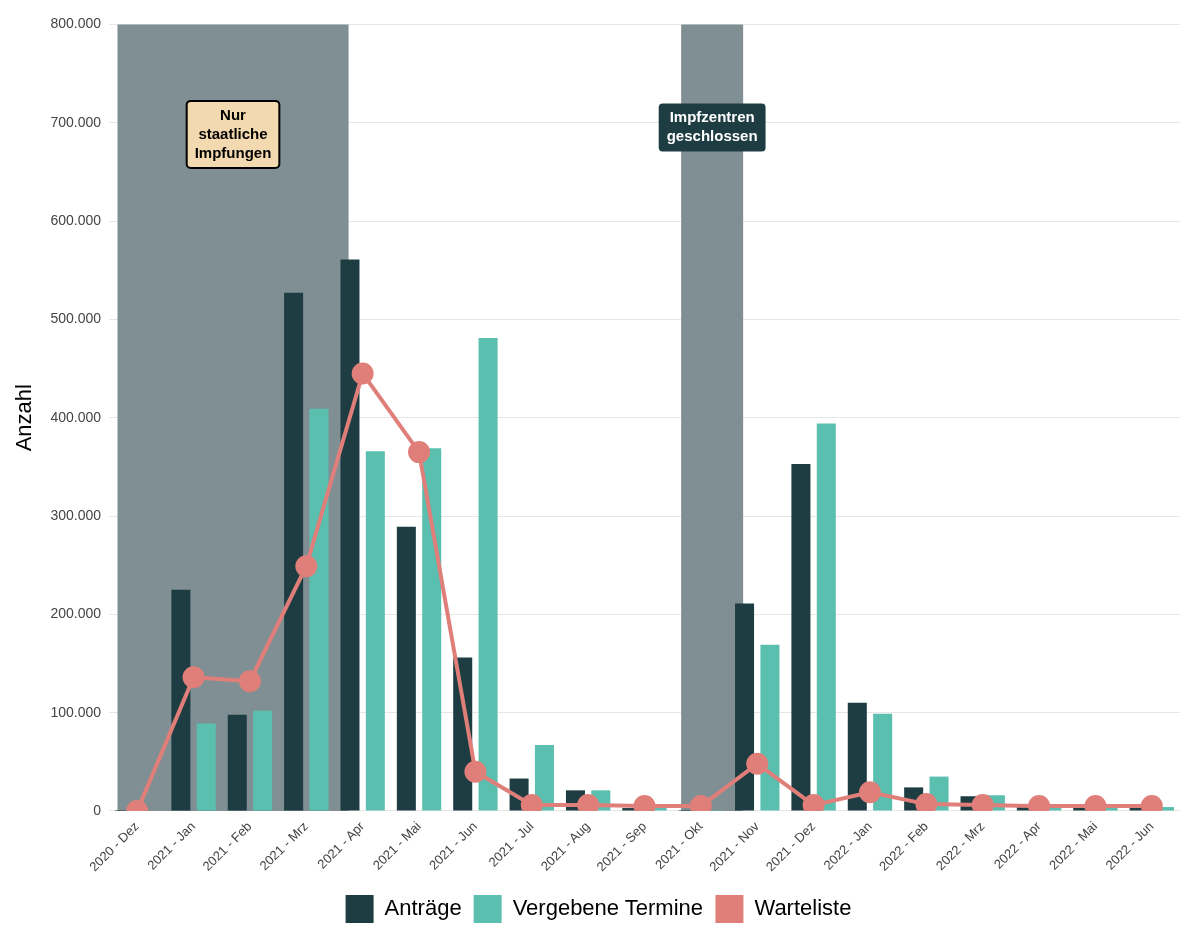 The height and width of the screenshot is (945, 1201). Describe the element at coordinates (76, 121) in the screenshot. I see `y-tick-label: 700.000` at that location.